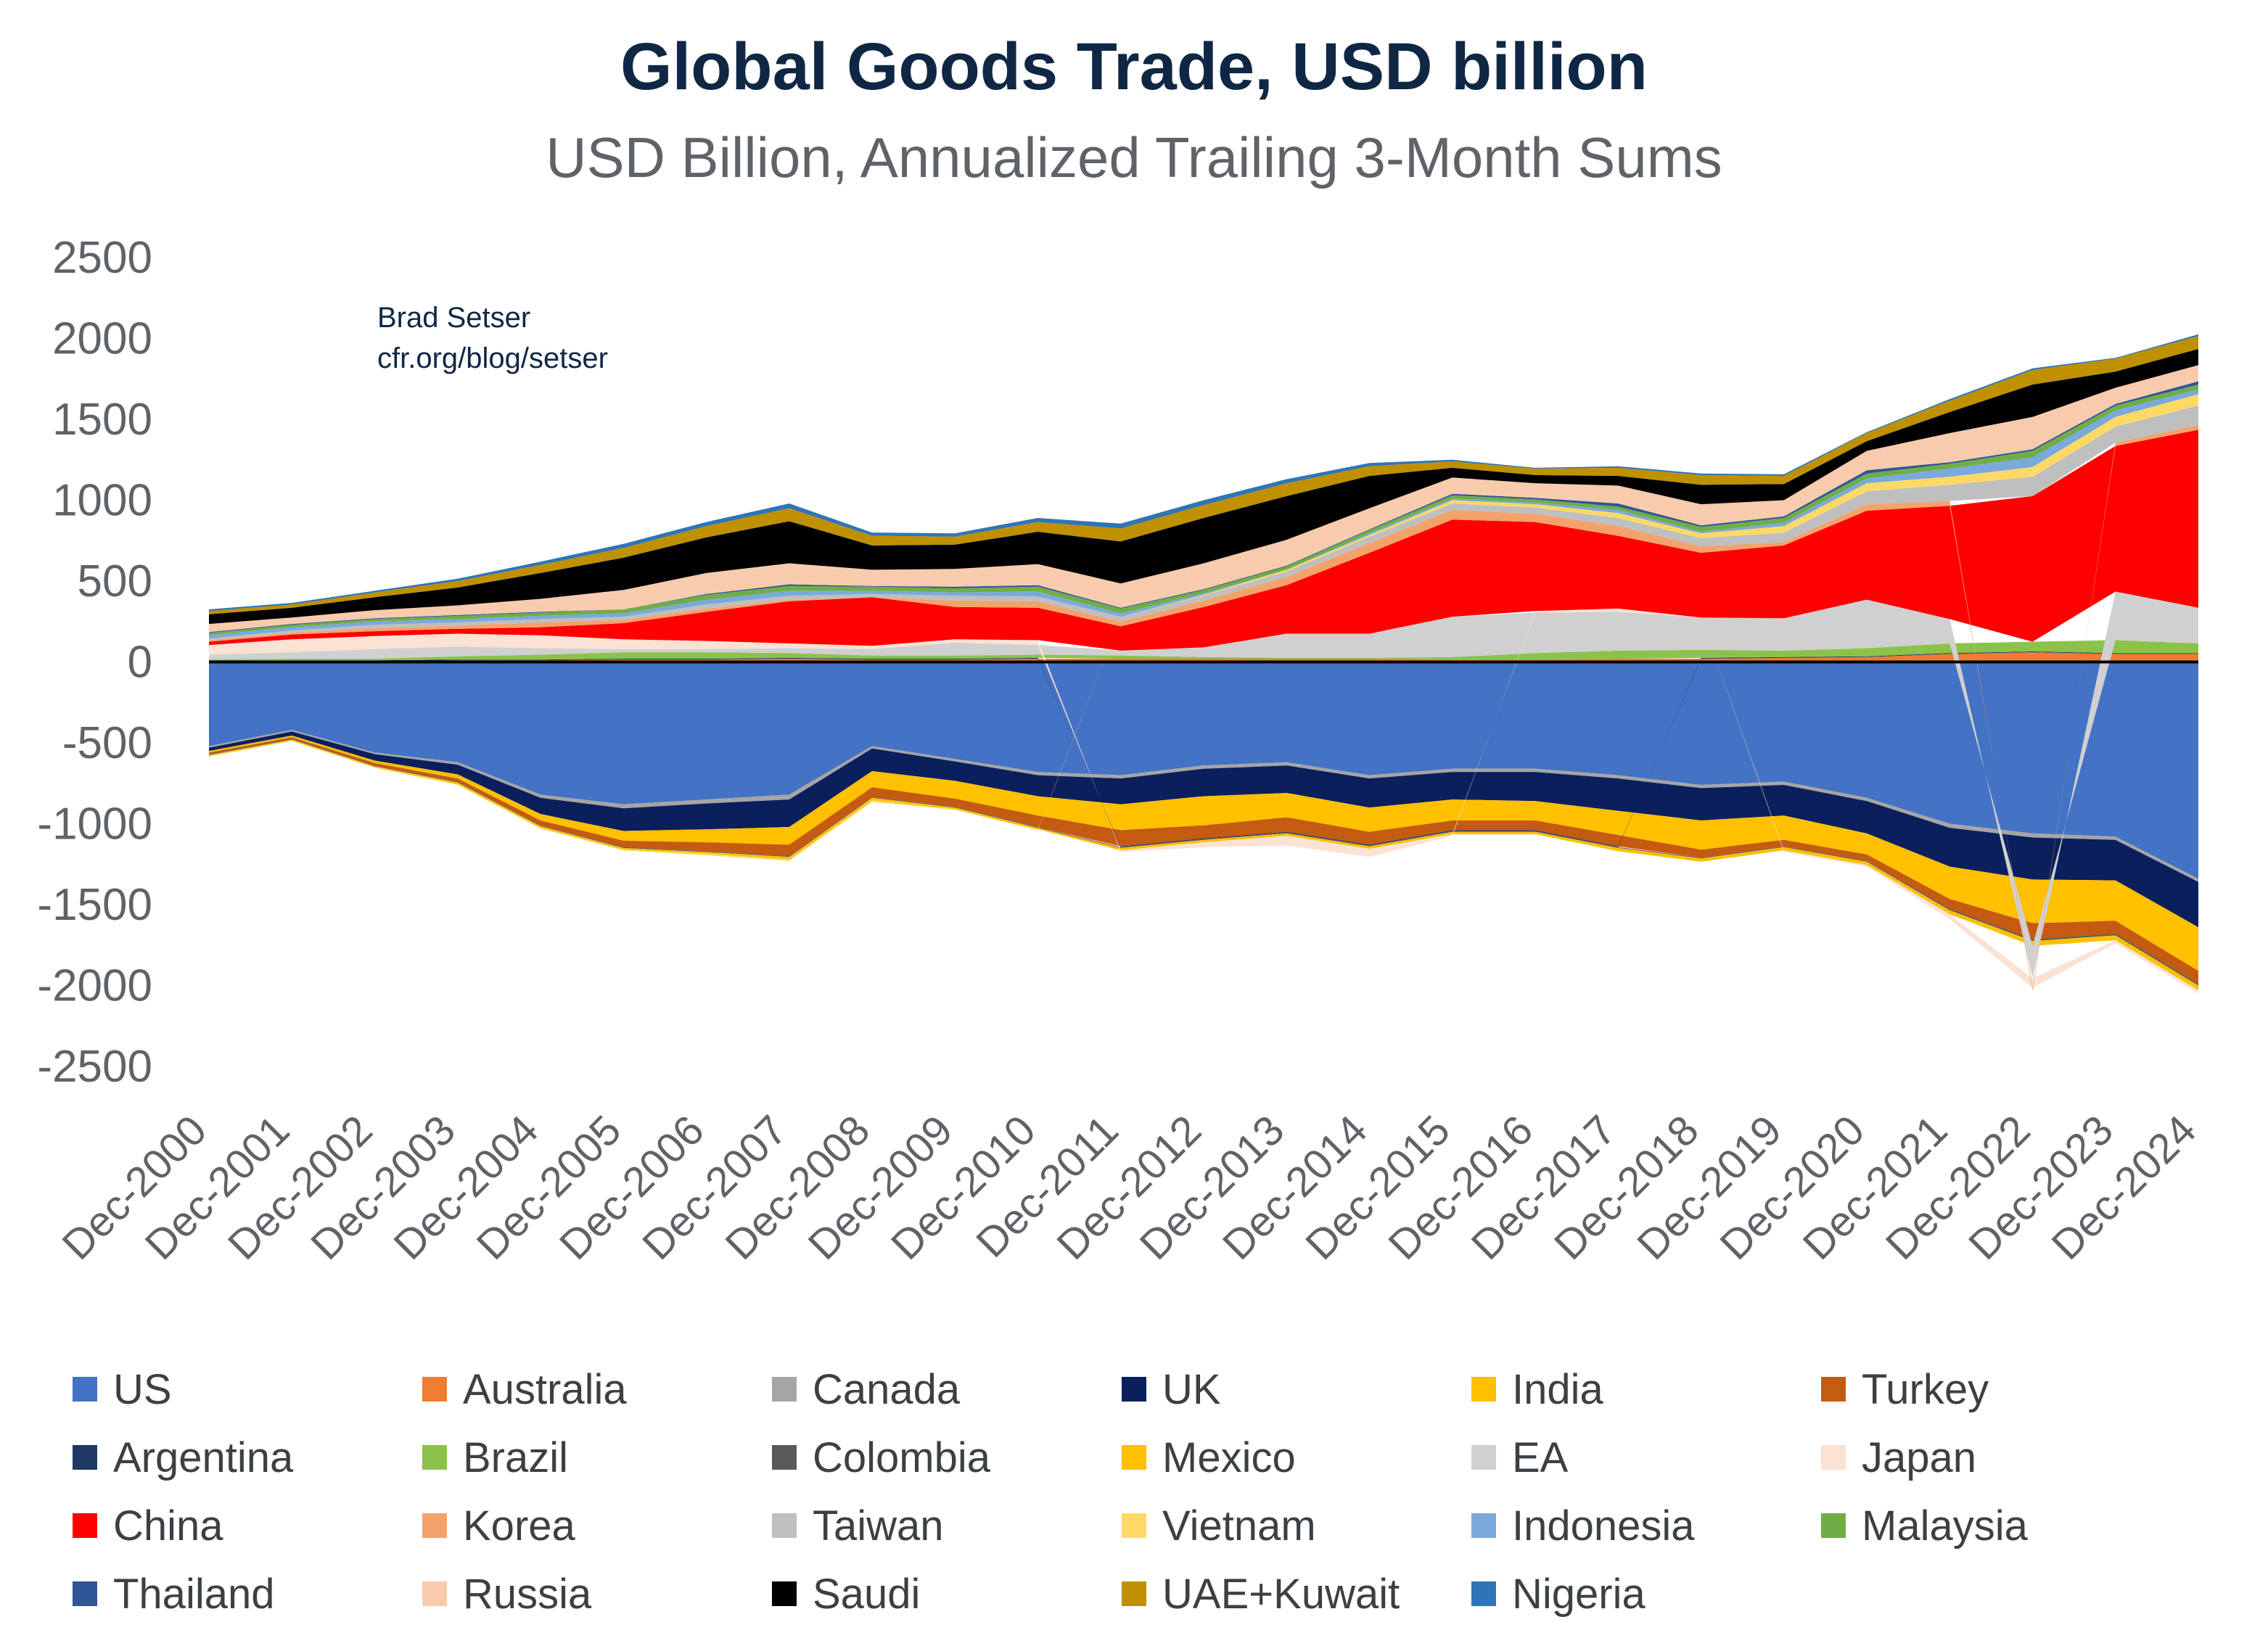 This screenshot has width=2268, height=1646. What do you see at coordinates (102, 339) in the screenshot?
I see `y-tick-label: 2000` at bounding box center [102, 339].